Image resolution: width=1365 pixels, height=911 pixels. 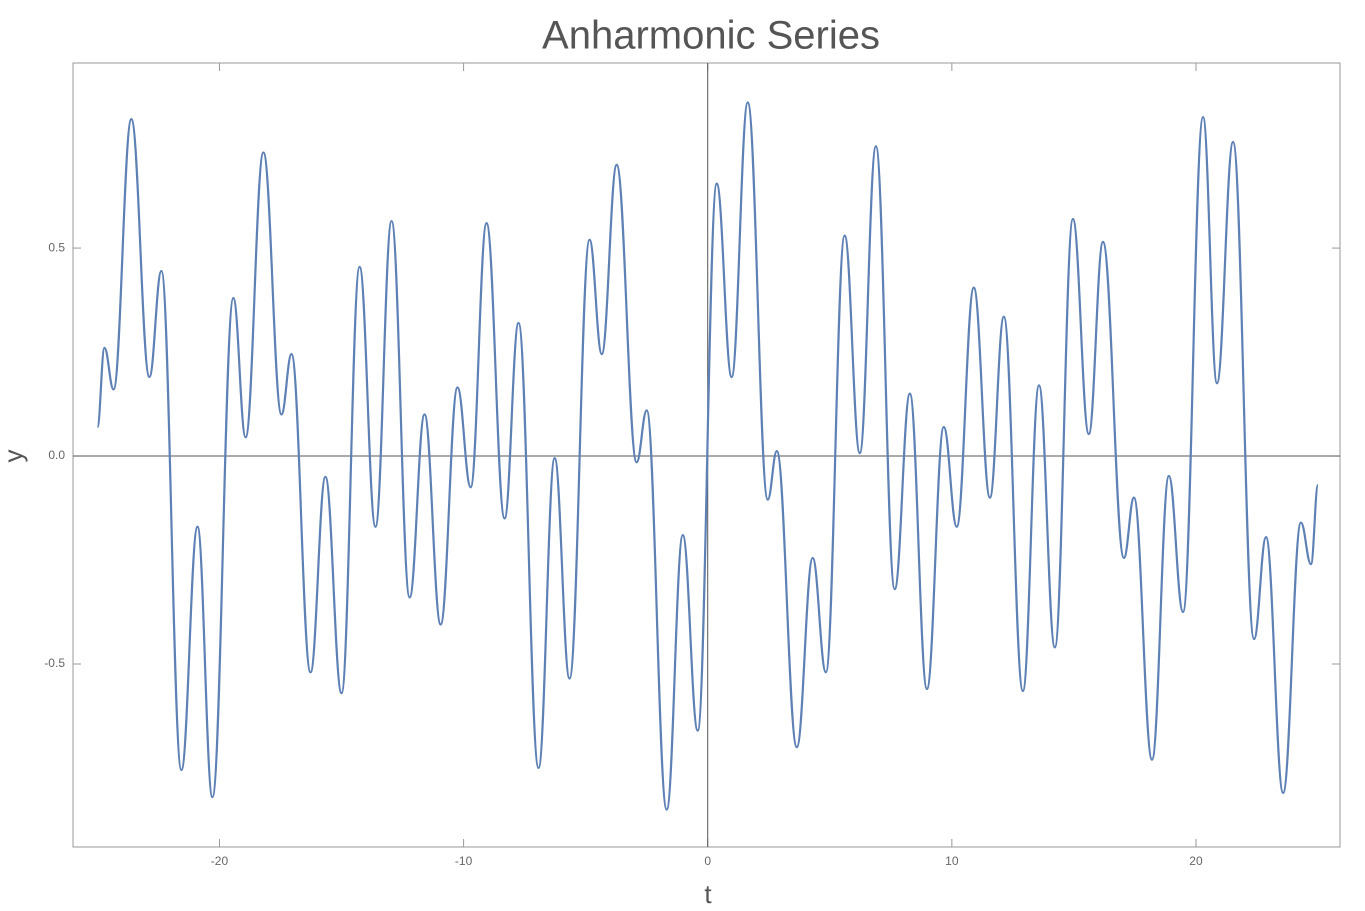 What do you see at coordinates (708, 894) in the screenshot?
I see `x-axis-label: t` at bounding box center [708, 894].